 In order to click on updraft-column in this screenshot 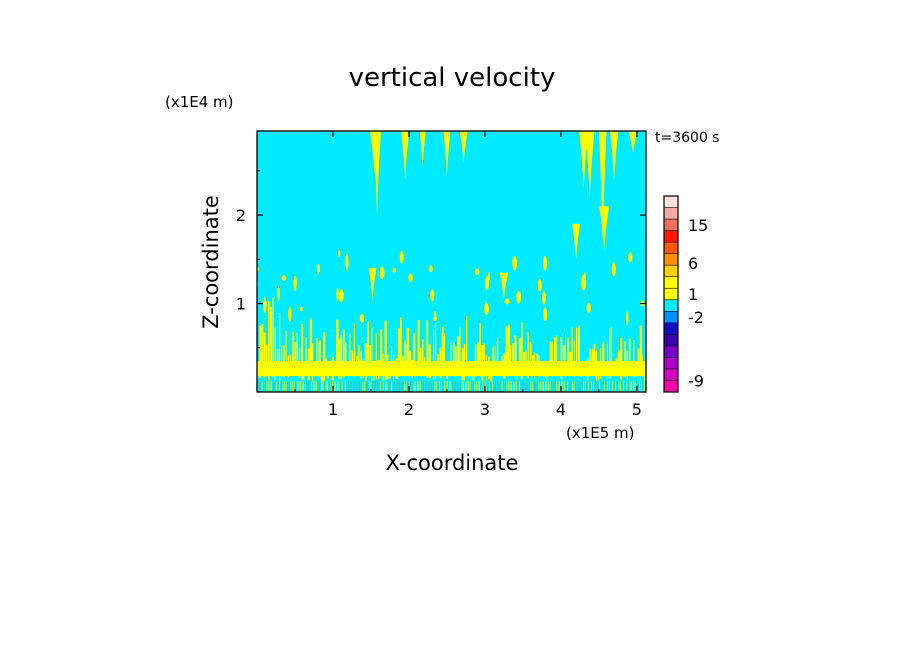, I will do `click(576, 241)`.